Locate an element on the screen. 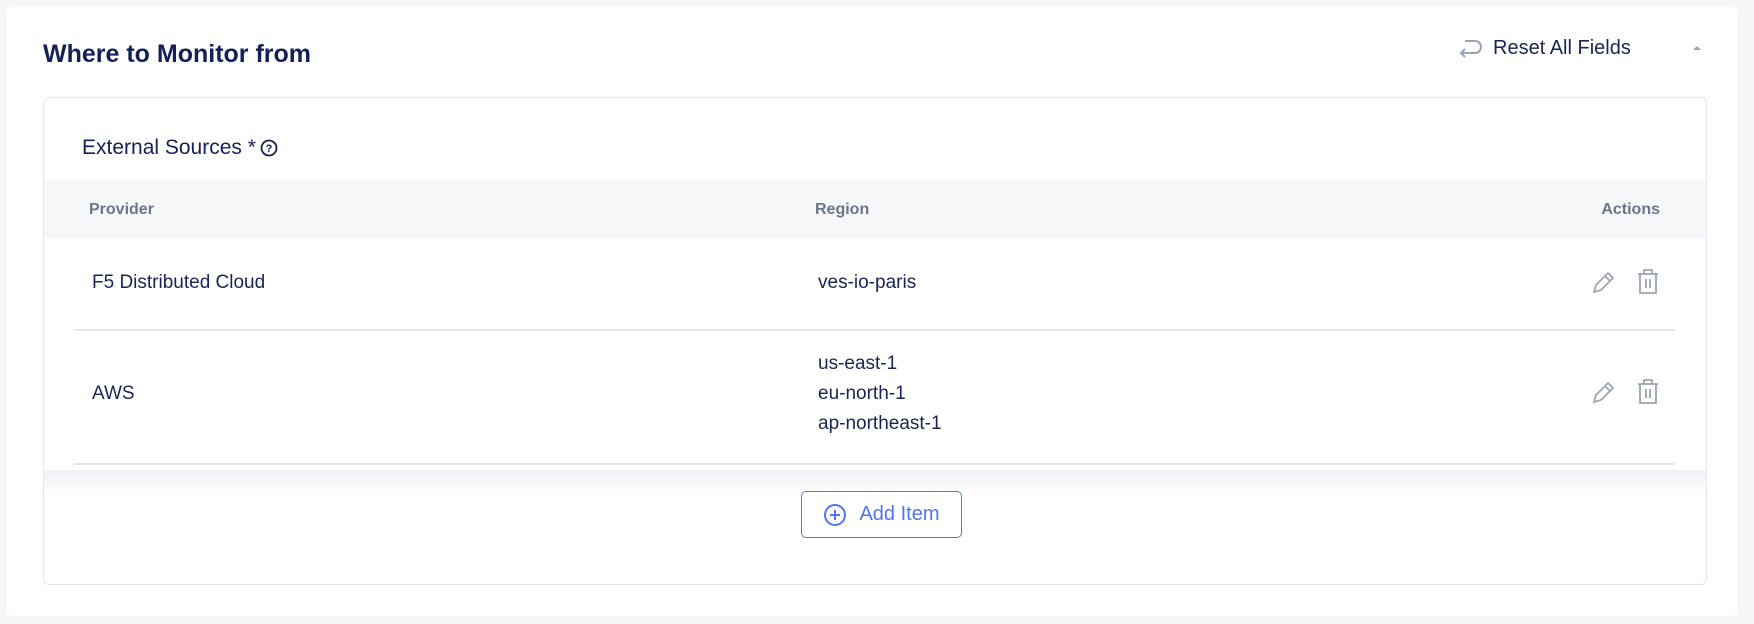 This screenshot has width=1754, height=624. help-icon: ? is located at coordinates (269, 148).